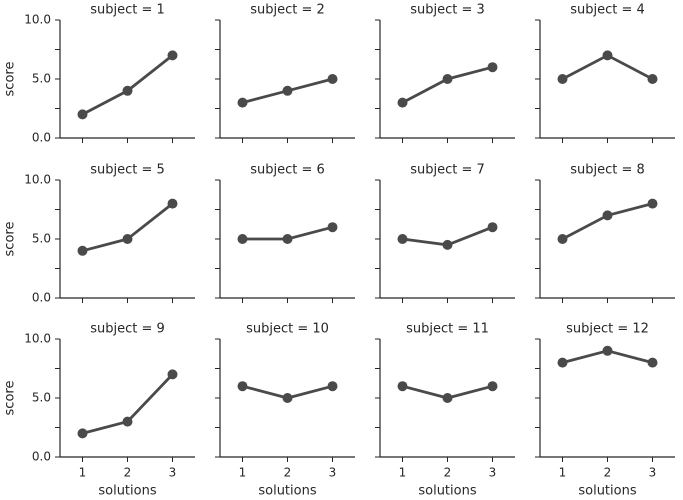 The width and height of the screenshot is (683, 500). I want to click on panel-title: subject = 7, so click(447, 170).